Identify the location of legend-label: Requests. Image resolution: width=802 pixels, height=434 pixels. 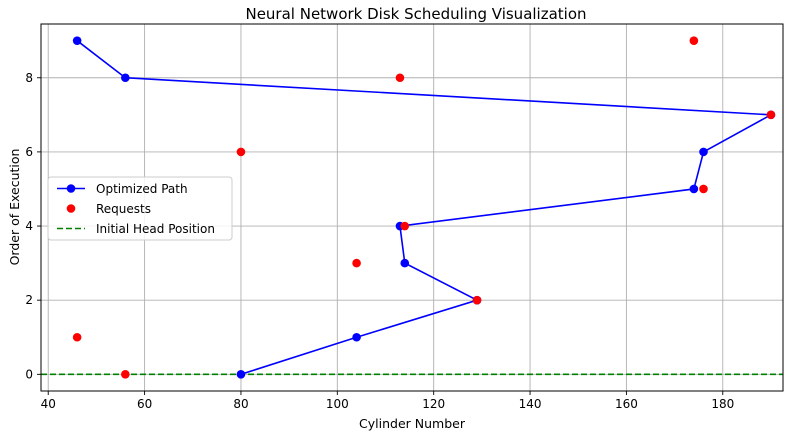
(123, 209).